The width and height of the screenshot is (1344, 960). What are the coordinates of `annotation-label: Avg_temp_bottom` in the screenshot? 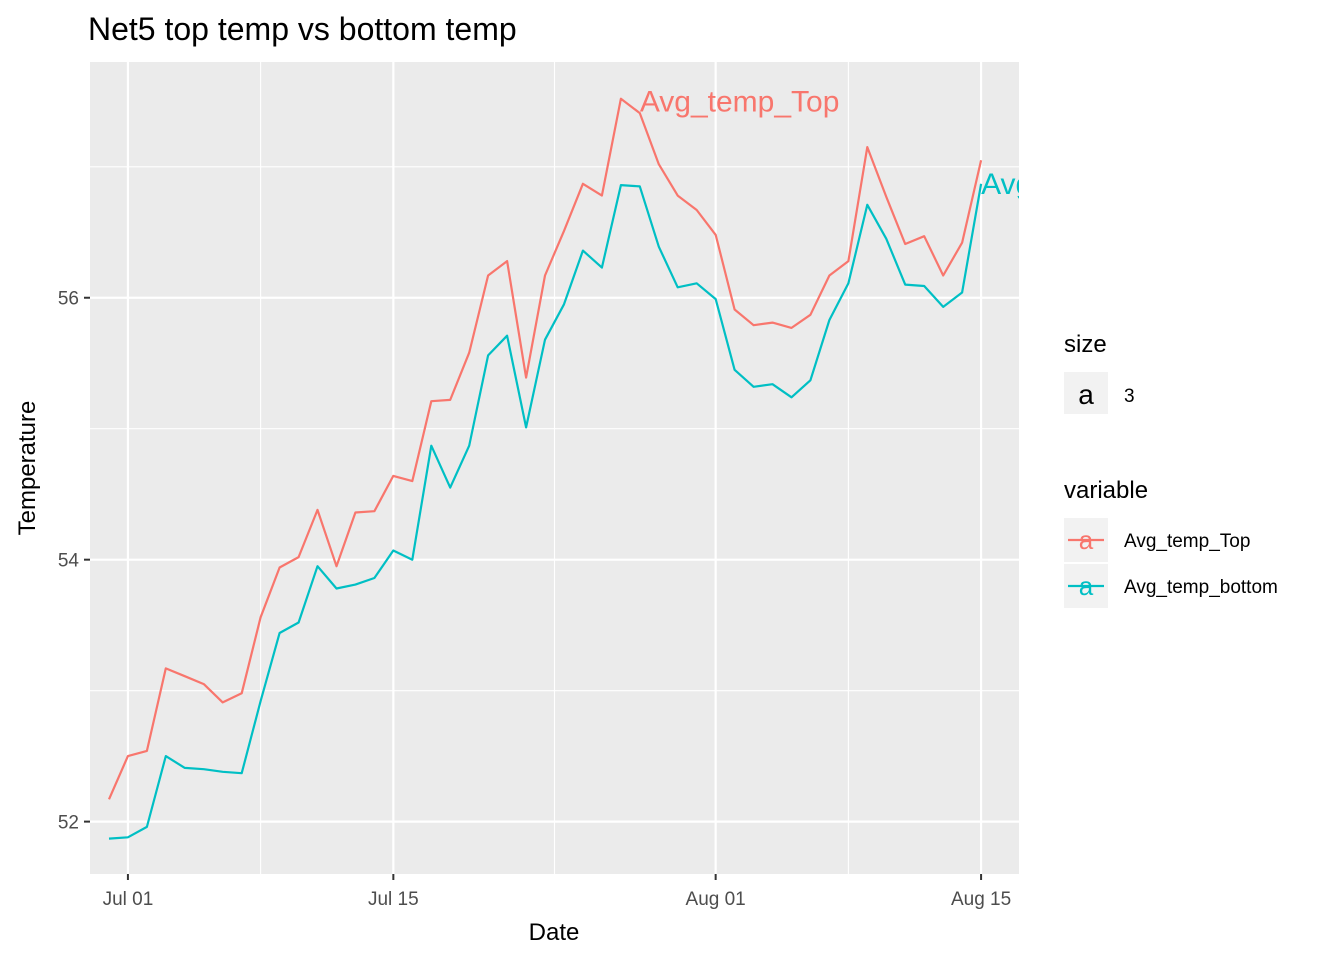 It's located at (1102, 184).